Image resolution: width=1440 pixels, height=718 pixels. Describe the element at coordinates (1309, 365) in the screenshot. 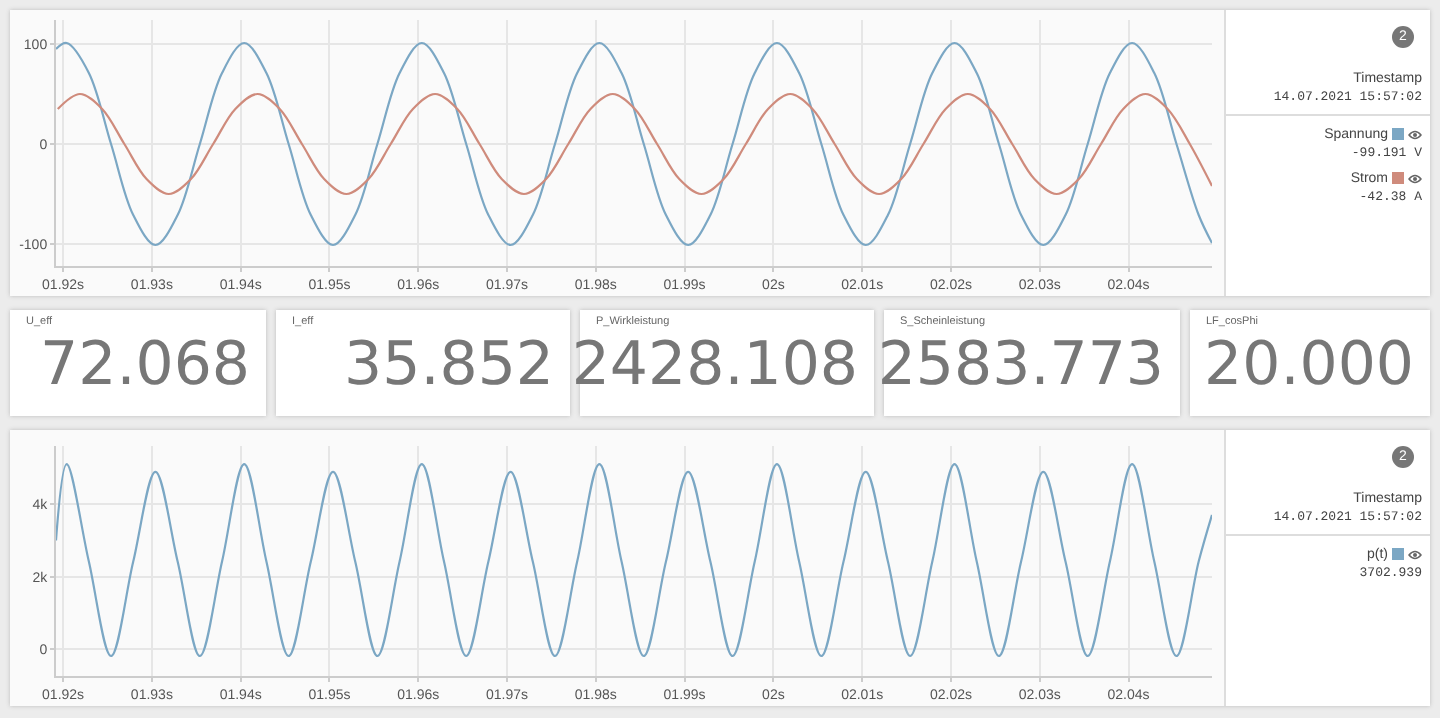

I see `text: 20.000` at that location.